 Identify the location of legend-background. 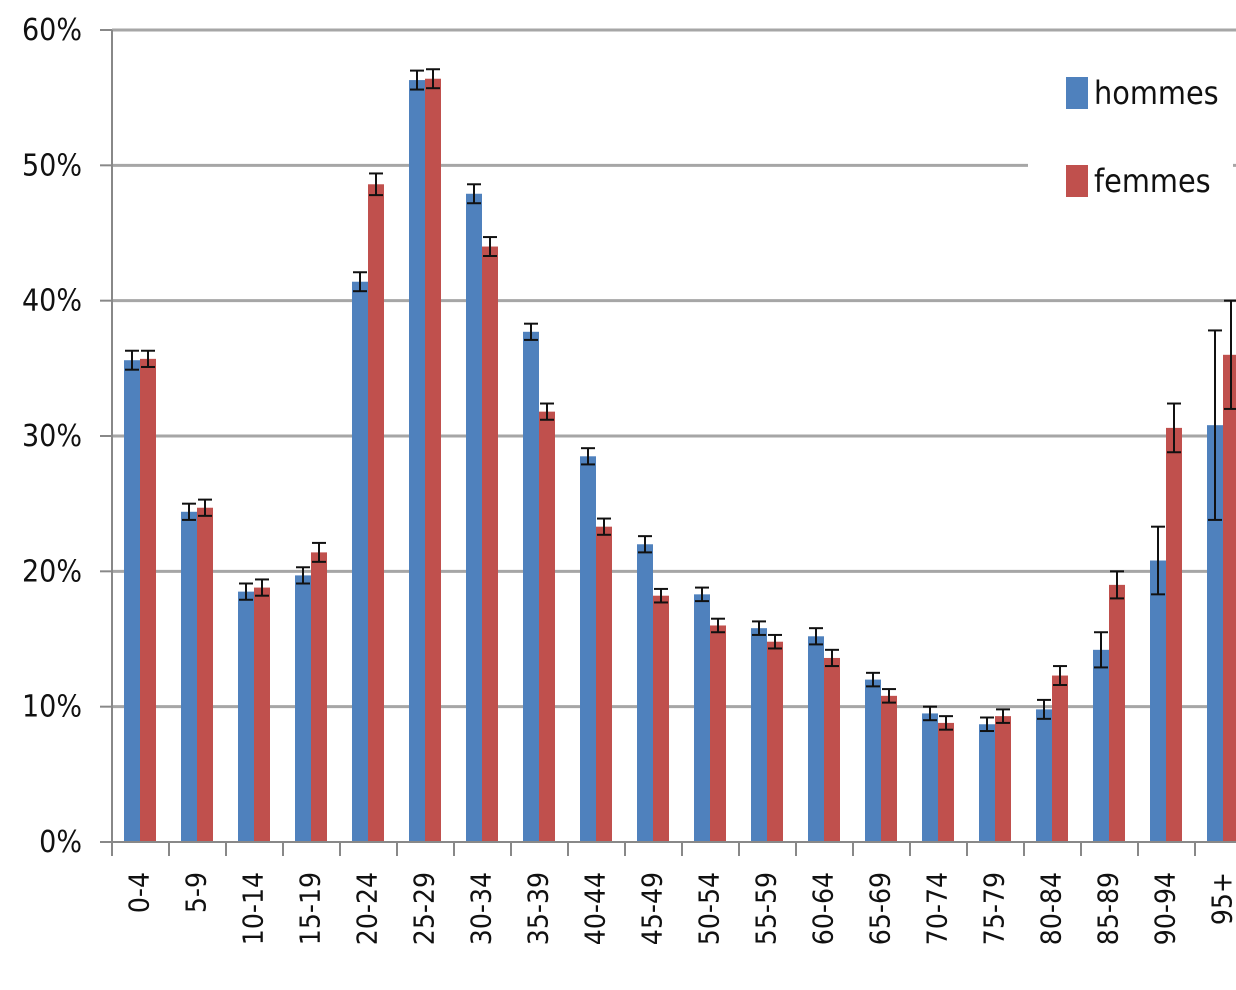
(1130, 132).